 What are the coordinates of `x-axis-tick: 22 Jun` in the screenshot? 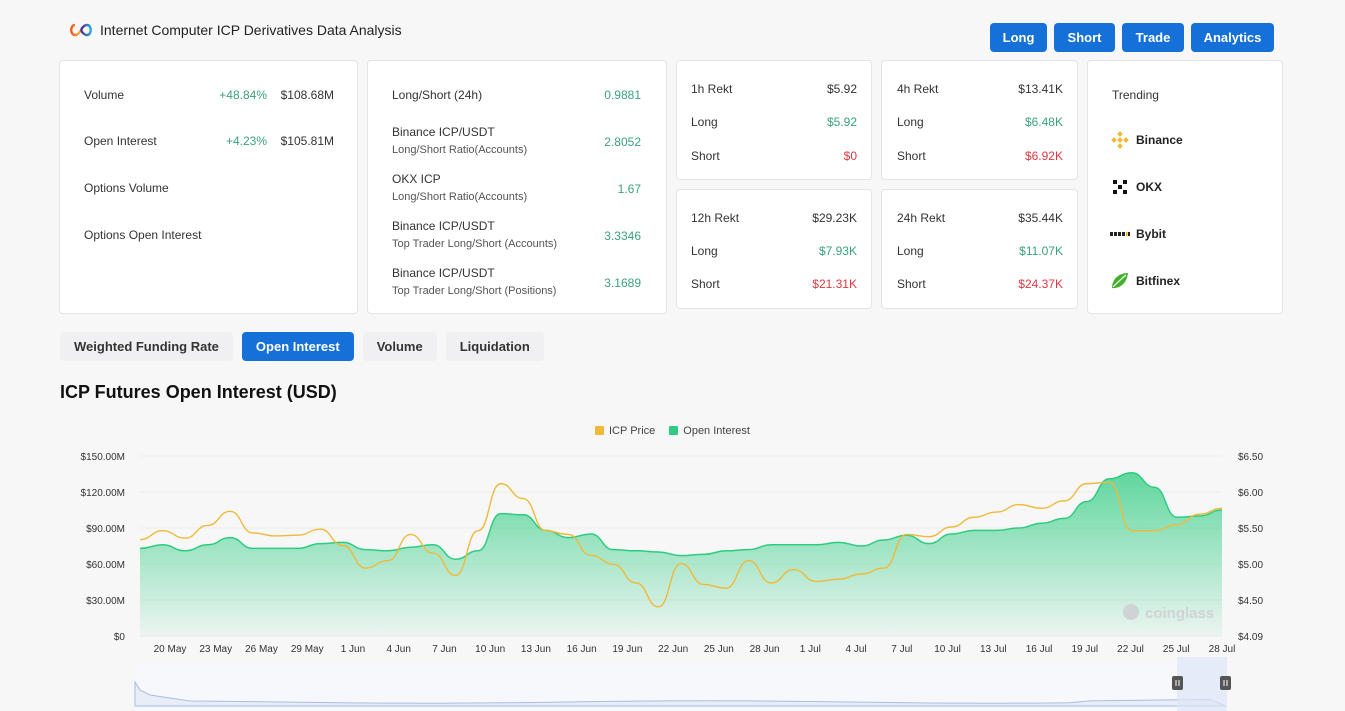 It's located at (673, 649).